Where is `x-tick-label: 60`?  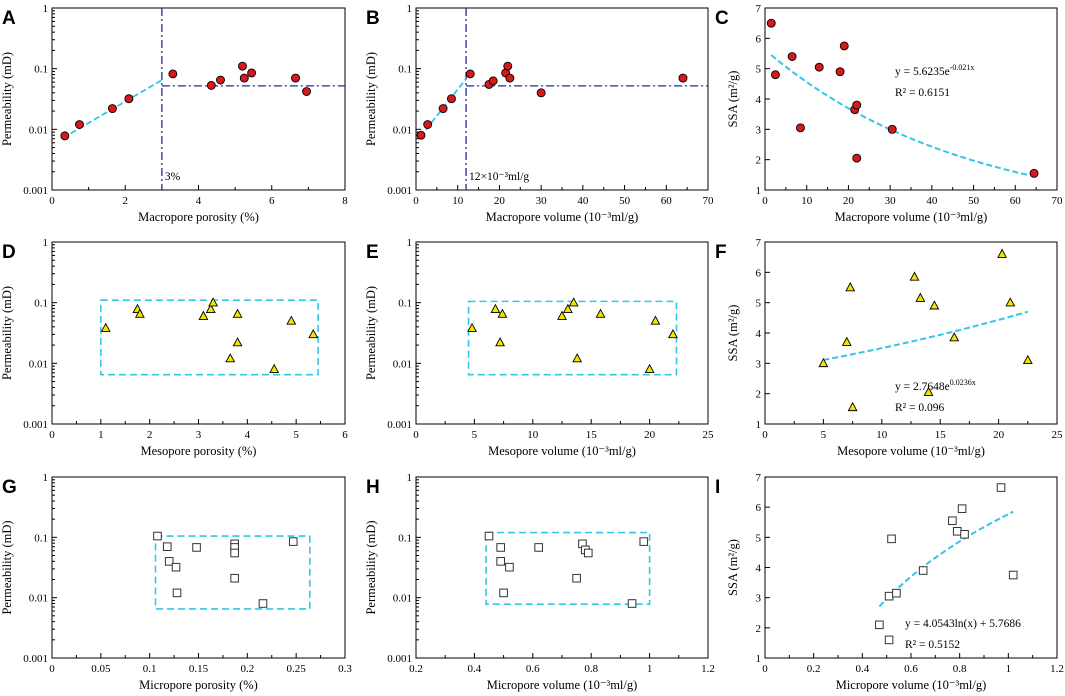 x-tick-label: 60 is located at coordinates (1016, 201).